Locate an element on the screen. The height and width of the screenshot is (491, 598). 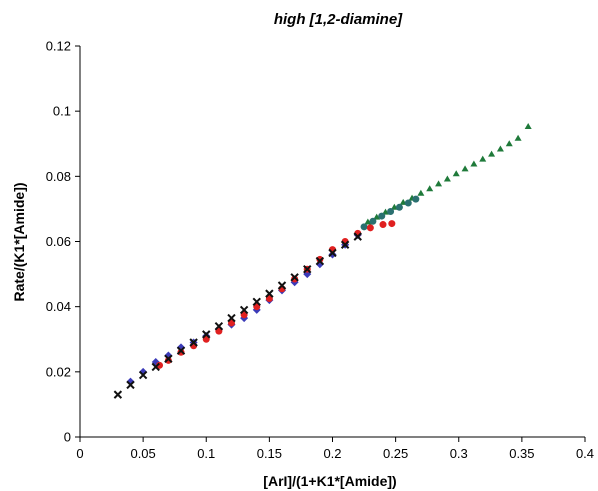
chart-title: high [1,2-diamine] is located at coordinates (338, 19).